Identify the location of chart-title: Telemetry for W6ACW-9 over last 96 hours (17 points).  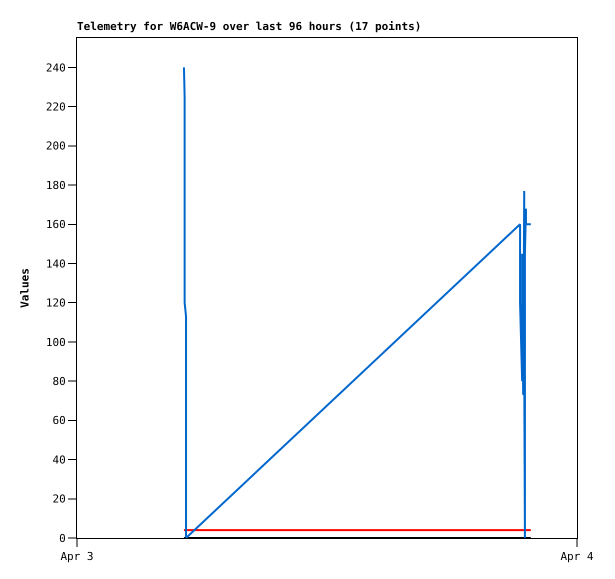
(249, 26).